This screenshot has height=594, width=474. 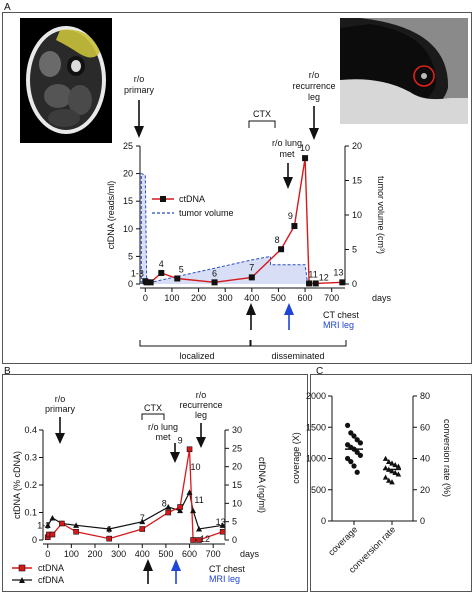 What do you see at coordinates (94, 554) in the screenshot?
I see `b-x-tick-label: 200` at bounding box center [94, 554].